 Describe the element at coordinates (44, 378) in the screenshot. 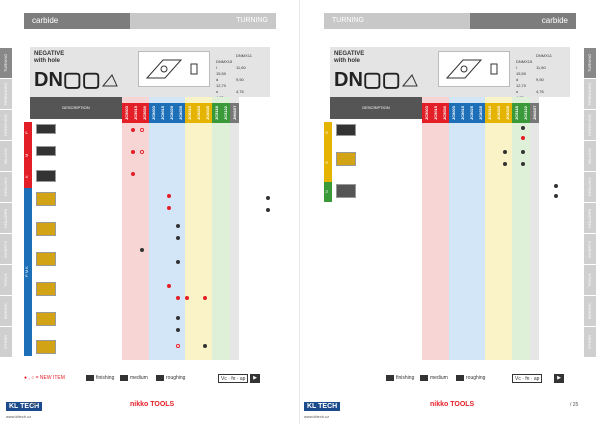

I see `legend-new: ● , ○ = NEW ITEM` at that location.